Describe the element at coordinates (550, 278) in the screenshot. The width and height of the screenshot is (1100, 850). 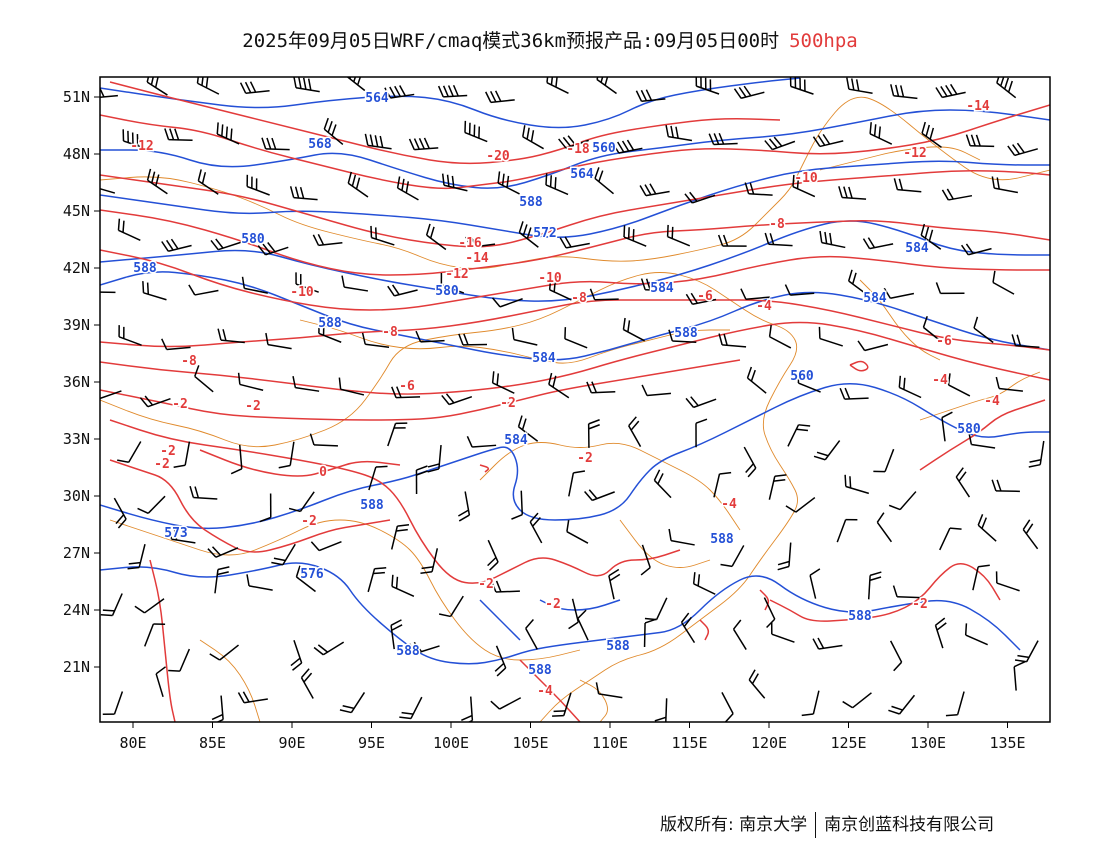
I see `temperature-label: -10` at that location.